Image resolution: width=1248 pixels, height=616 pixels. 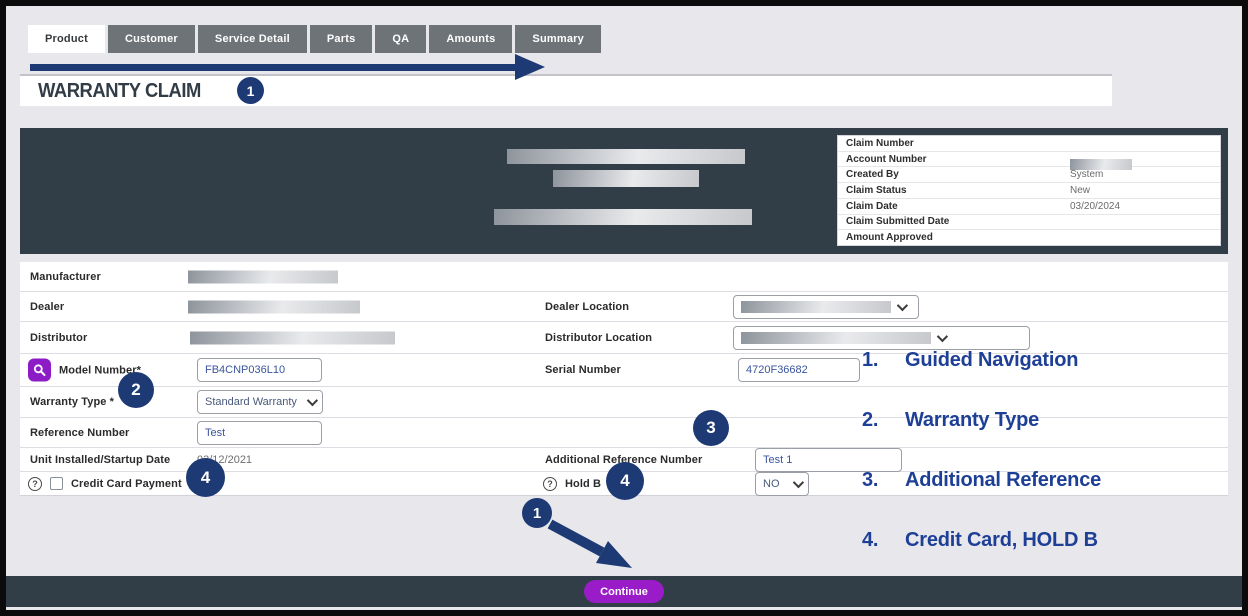 What do you see at coordinates (980, 540) in the screenshot?
I see `legend-item-4: 4. Credit Card, HOLD B` at bounding box center [980, 540].